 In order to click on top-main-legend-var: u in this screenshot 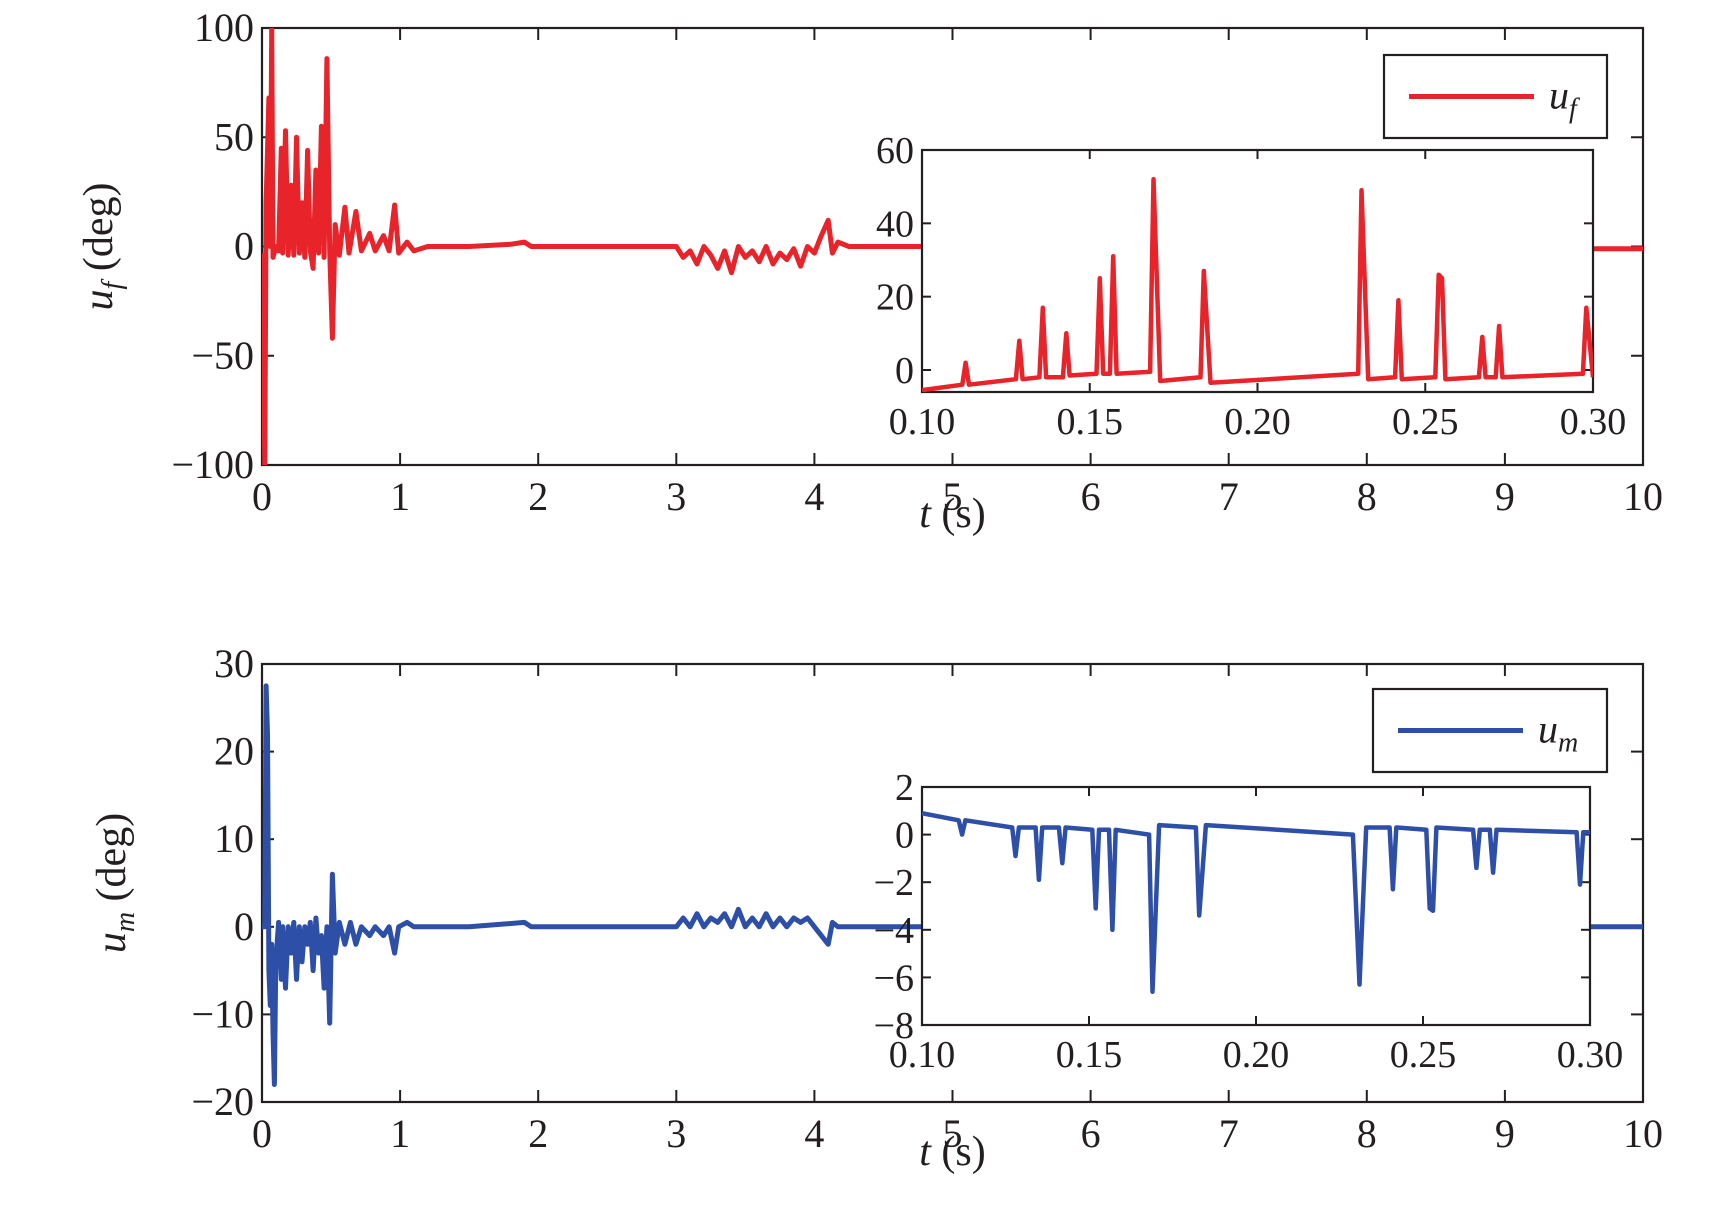, I will do `click(1559, 95)`.